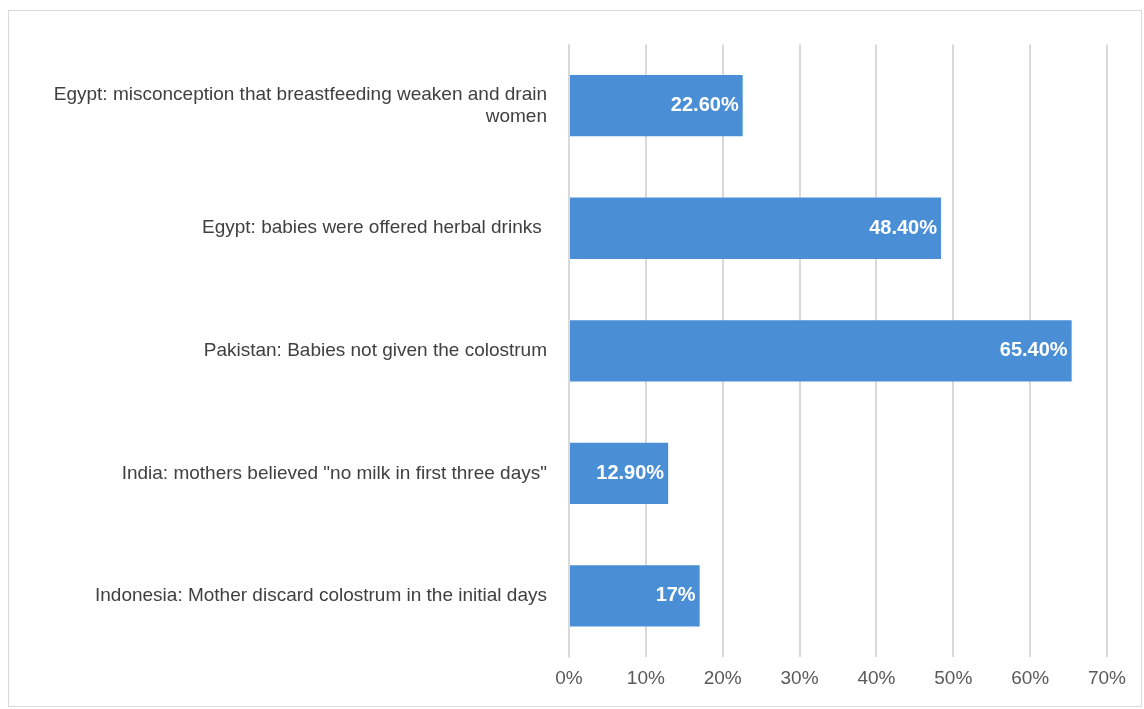 This screenshot has height=709, width=1144. I want to click on x-tick-label: 0%, so click(569, 677).